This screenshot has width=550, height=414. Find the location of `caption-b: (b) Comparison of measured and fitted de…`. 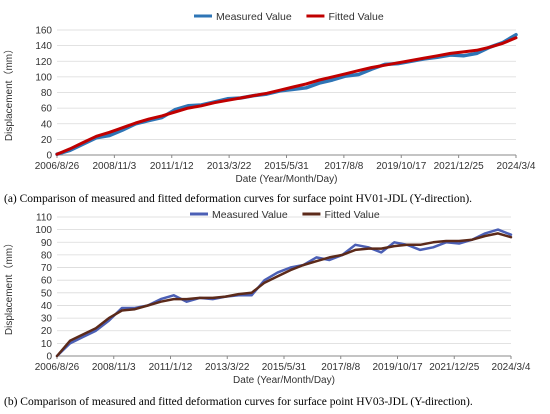

caption-b: (b) Comparison of measured and fitted de… is located at coordinates (238, 402).